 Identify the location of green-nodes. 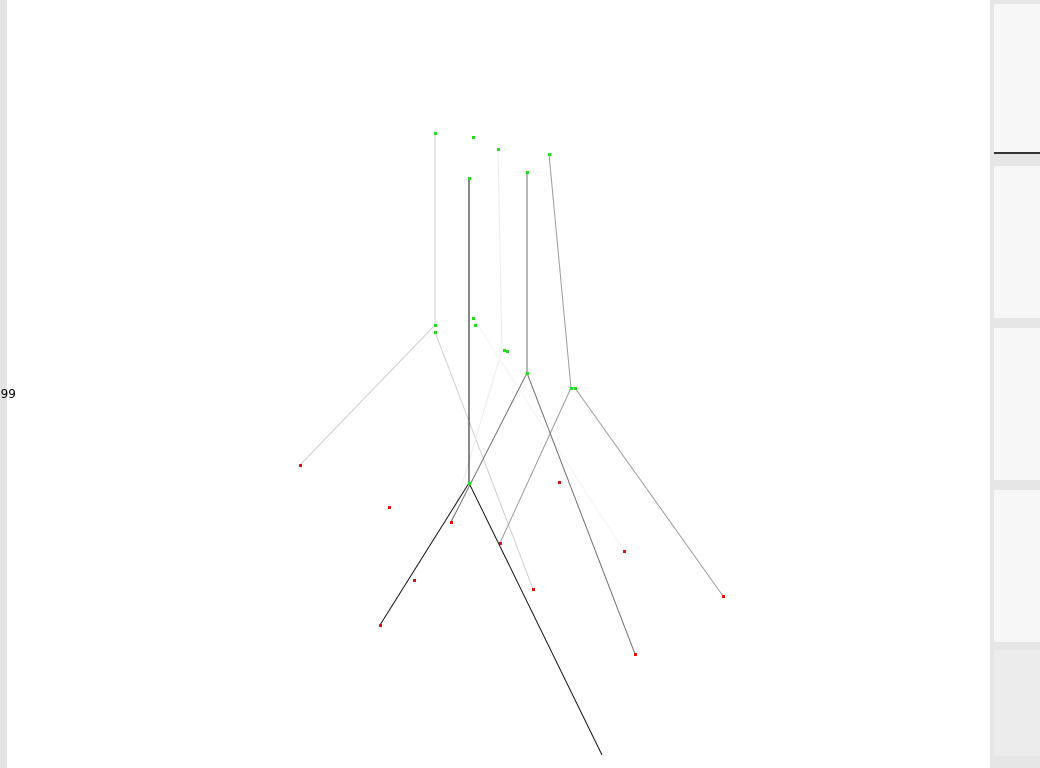
(505, 308).